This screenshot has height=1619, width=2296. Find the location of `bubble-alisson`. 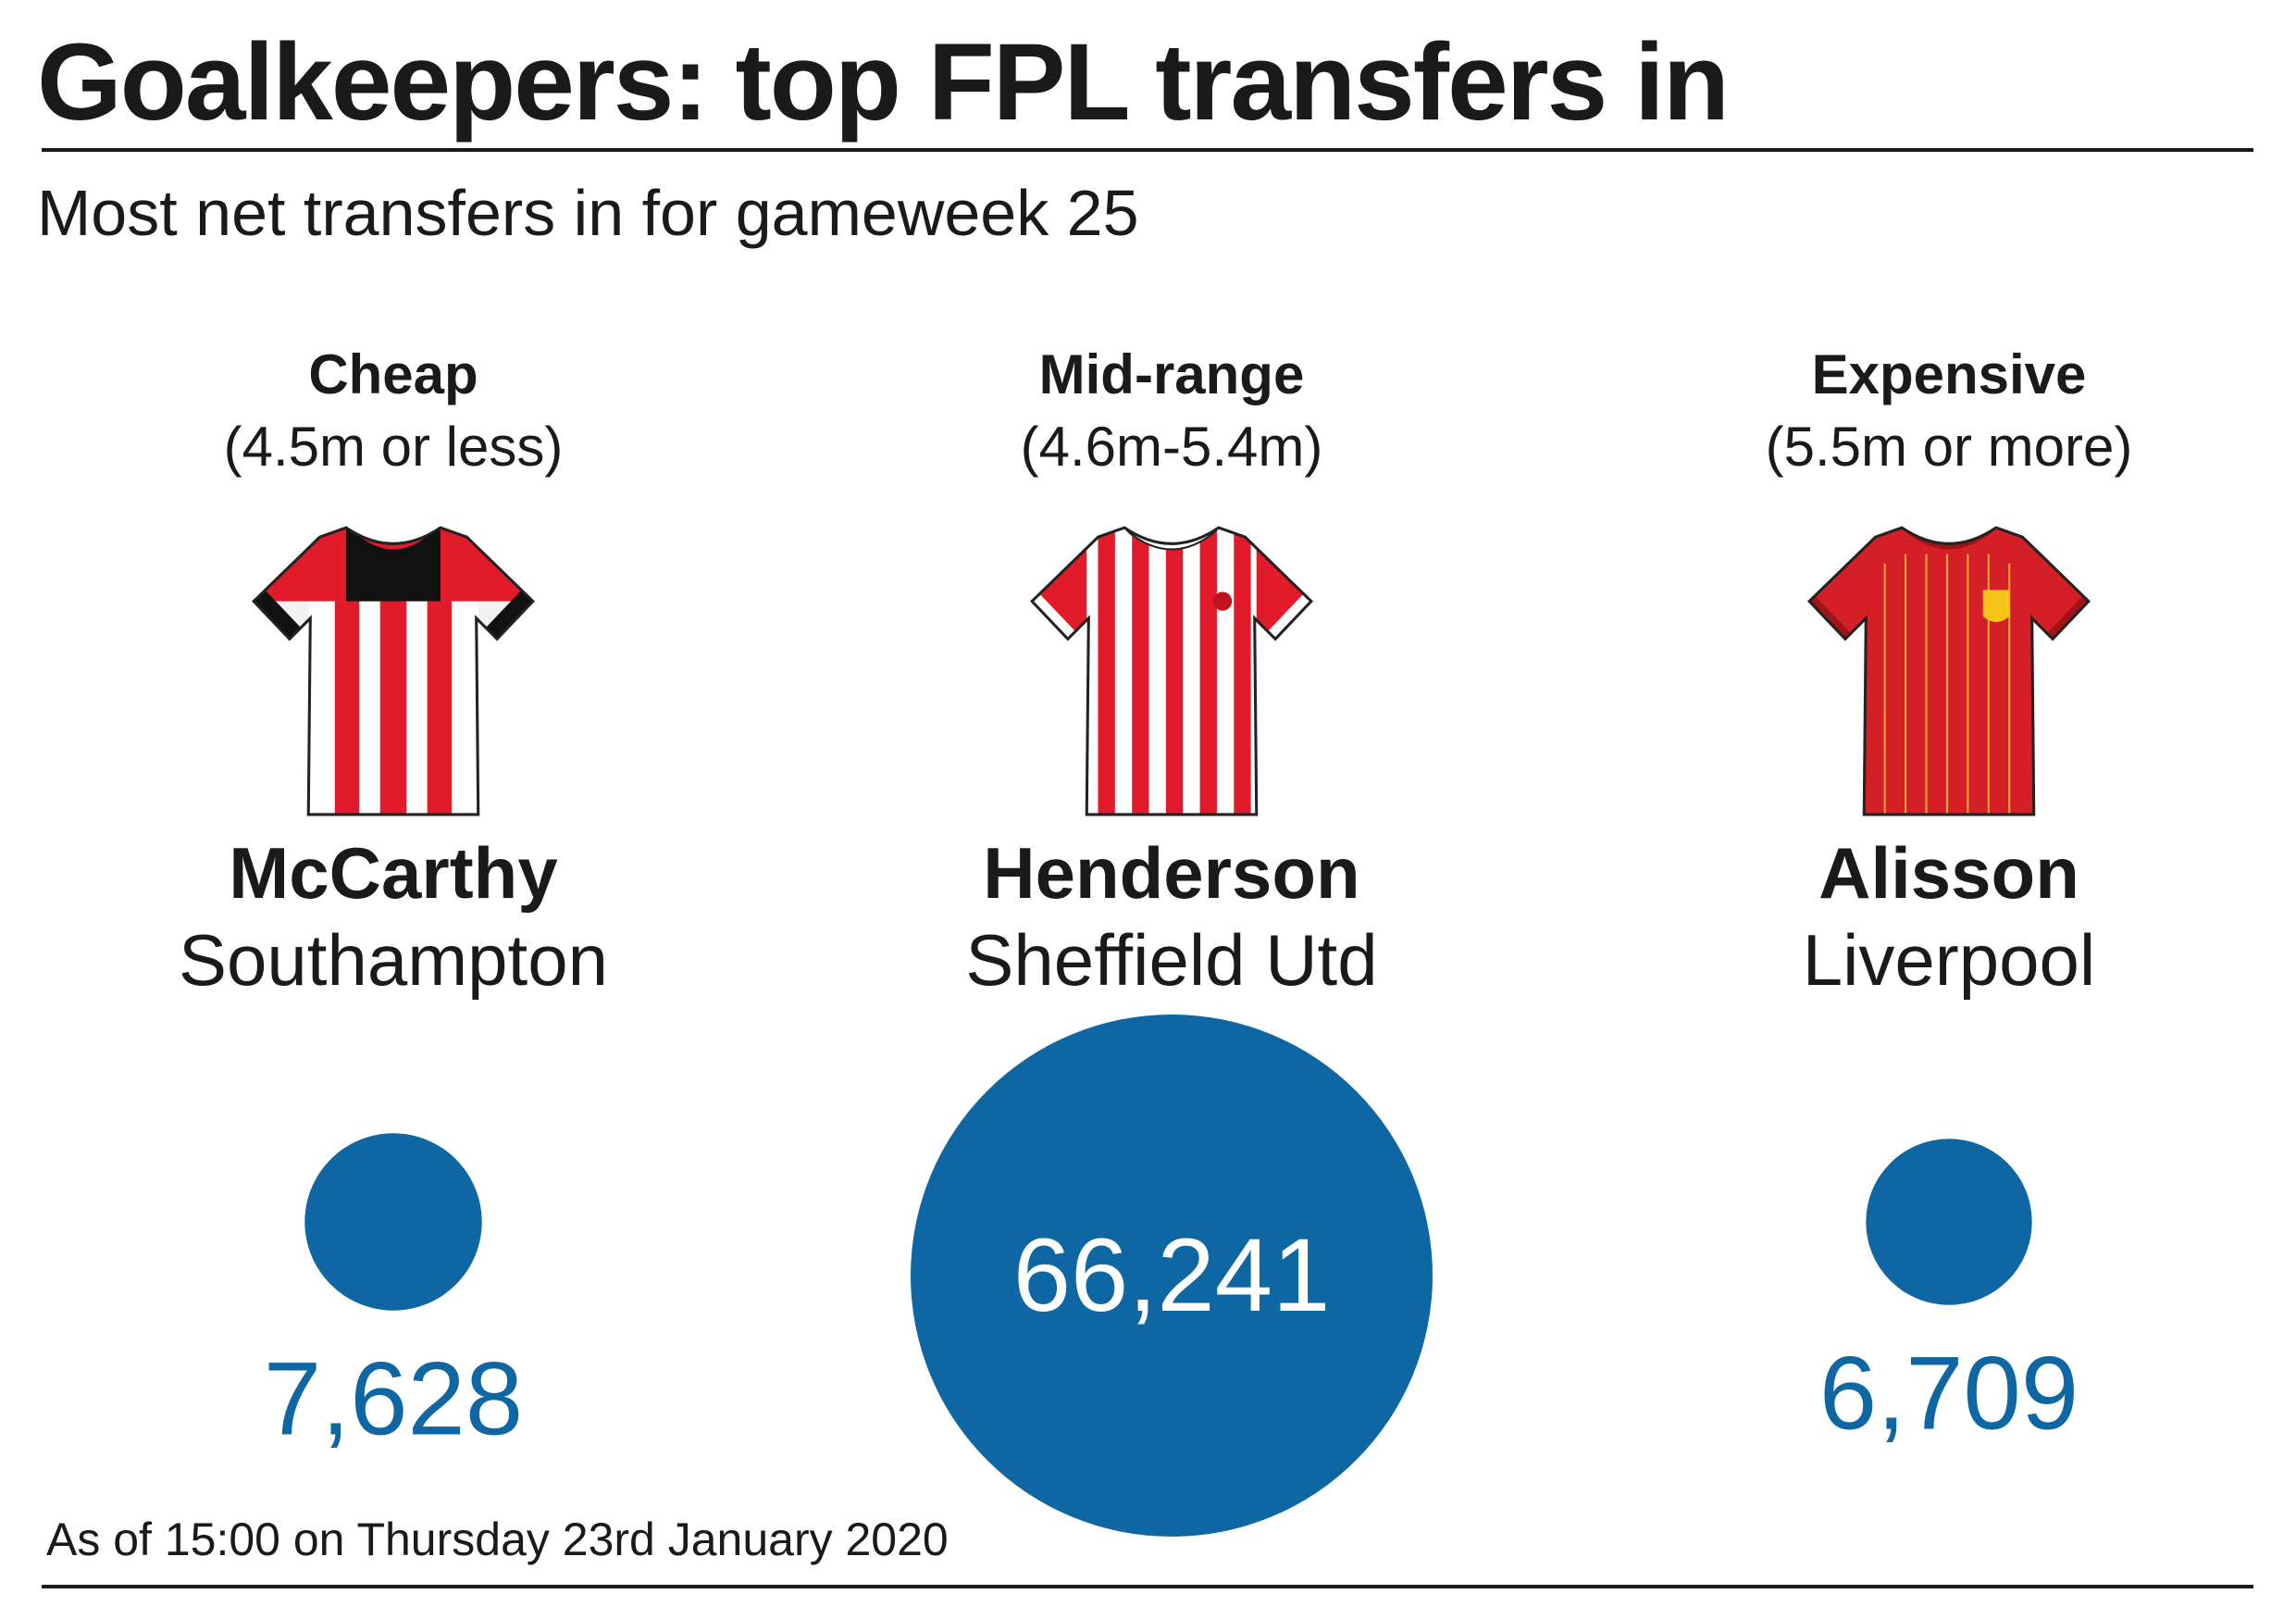

bubble-alisson is located at coordinates (1949, 1222).